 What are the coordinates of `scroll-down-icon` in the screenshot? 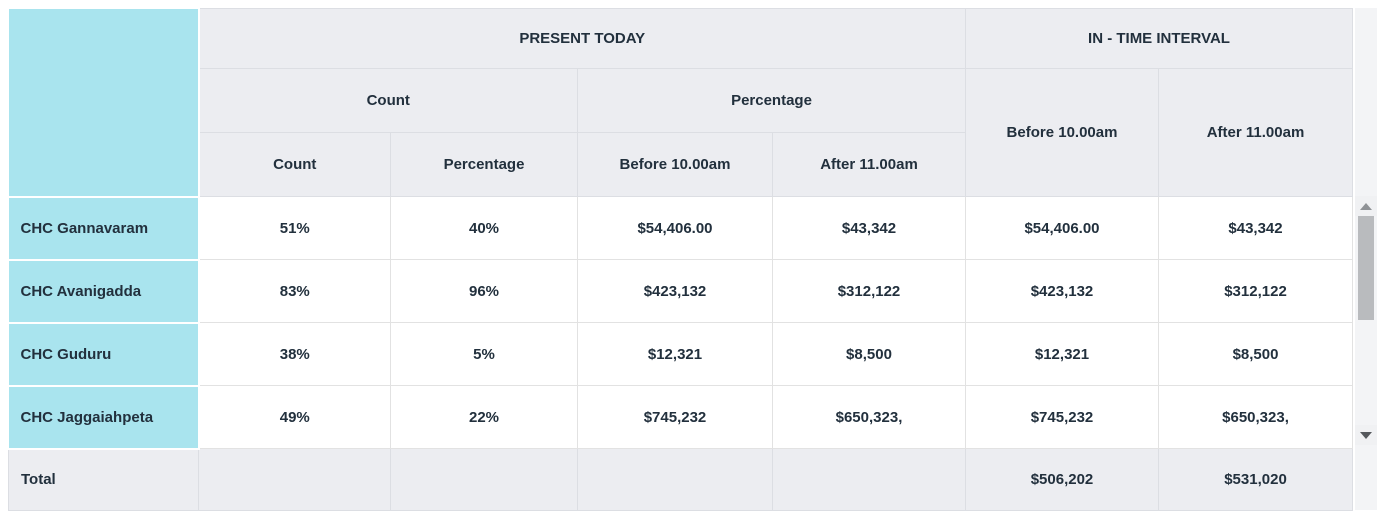 It's located at (1366, 435).